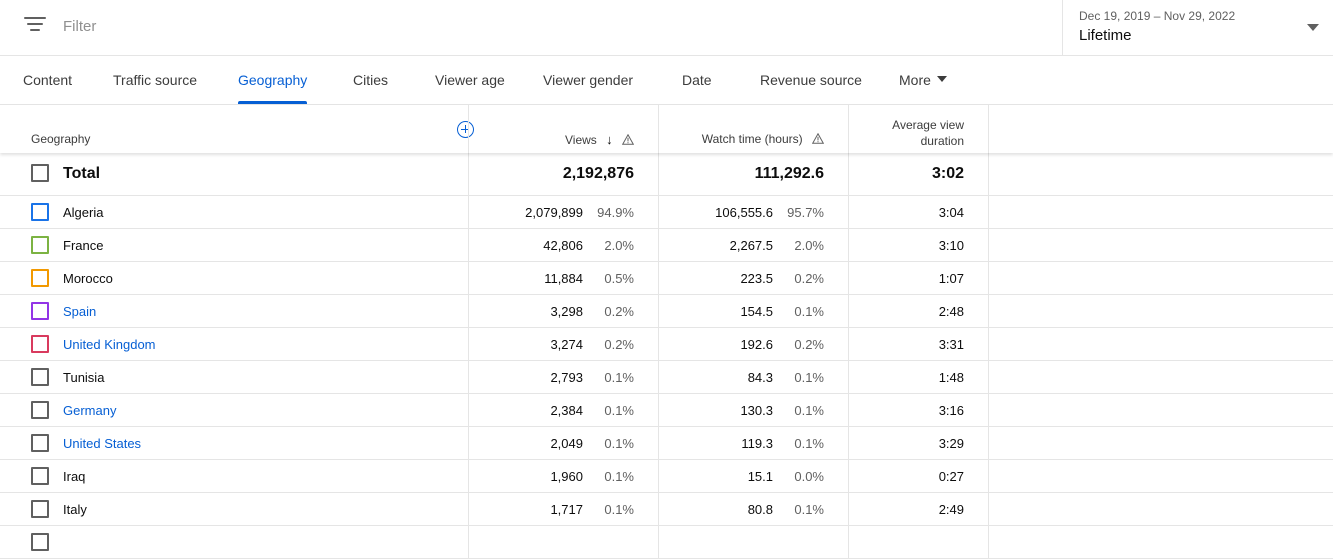 Image resolution: width=1333 pixels, height=559 pixels. What do you see at coordinates (666, 245) in the screenshot?
I see `table-row: France 42,806 2.0% 2,267.5 2.0% 3:10` at bounding box center [666, 245].